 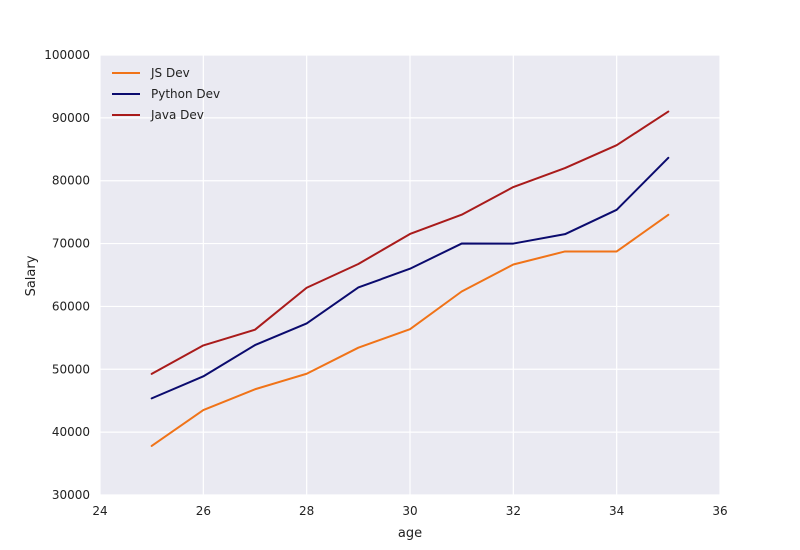 What do you see at coordinates (71, 244) in the screenshot?
I see `y-tick-label: 70000` at bounding box center [71, 244].